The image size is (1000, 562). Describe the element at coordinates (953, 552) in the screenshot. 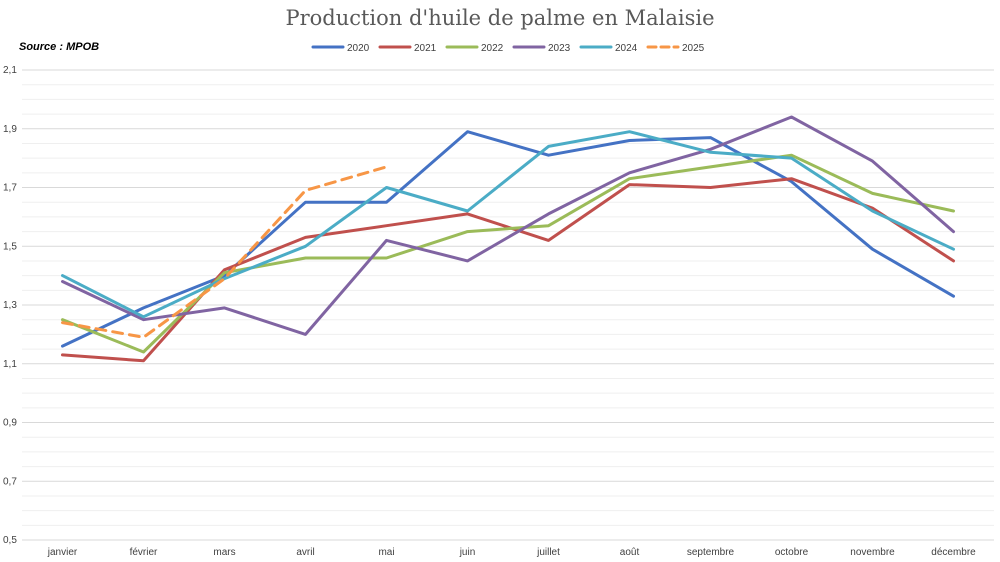

I see `x-tick-label: décembre` at that location.